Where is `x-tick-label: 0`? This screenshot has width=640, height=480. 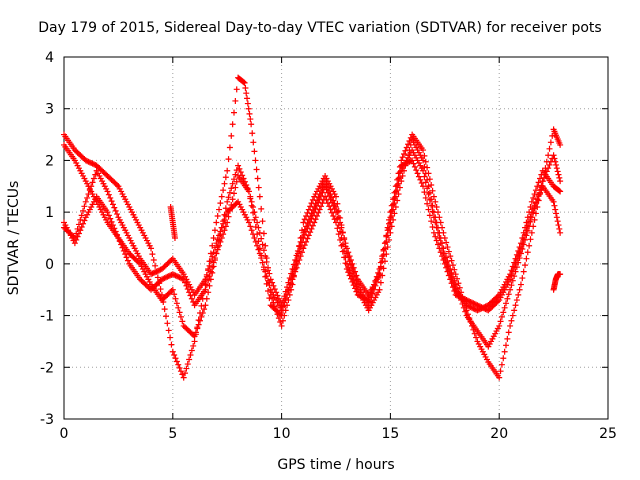 x-tick-label: 0 is located at coordinates (64, 434).